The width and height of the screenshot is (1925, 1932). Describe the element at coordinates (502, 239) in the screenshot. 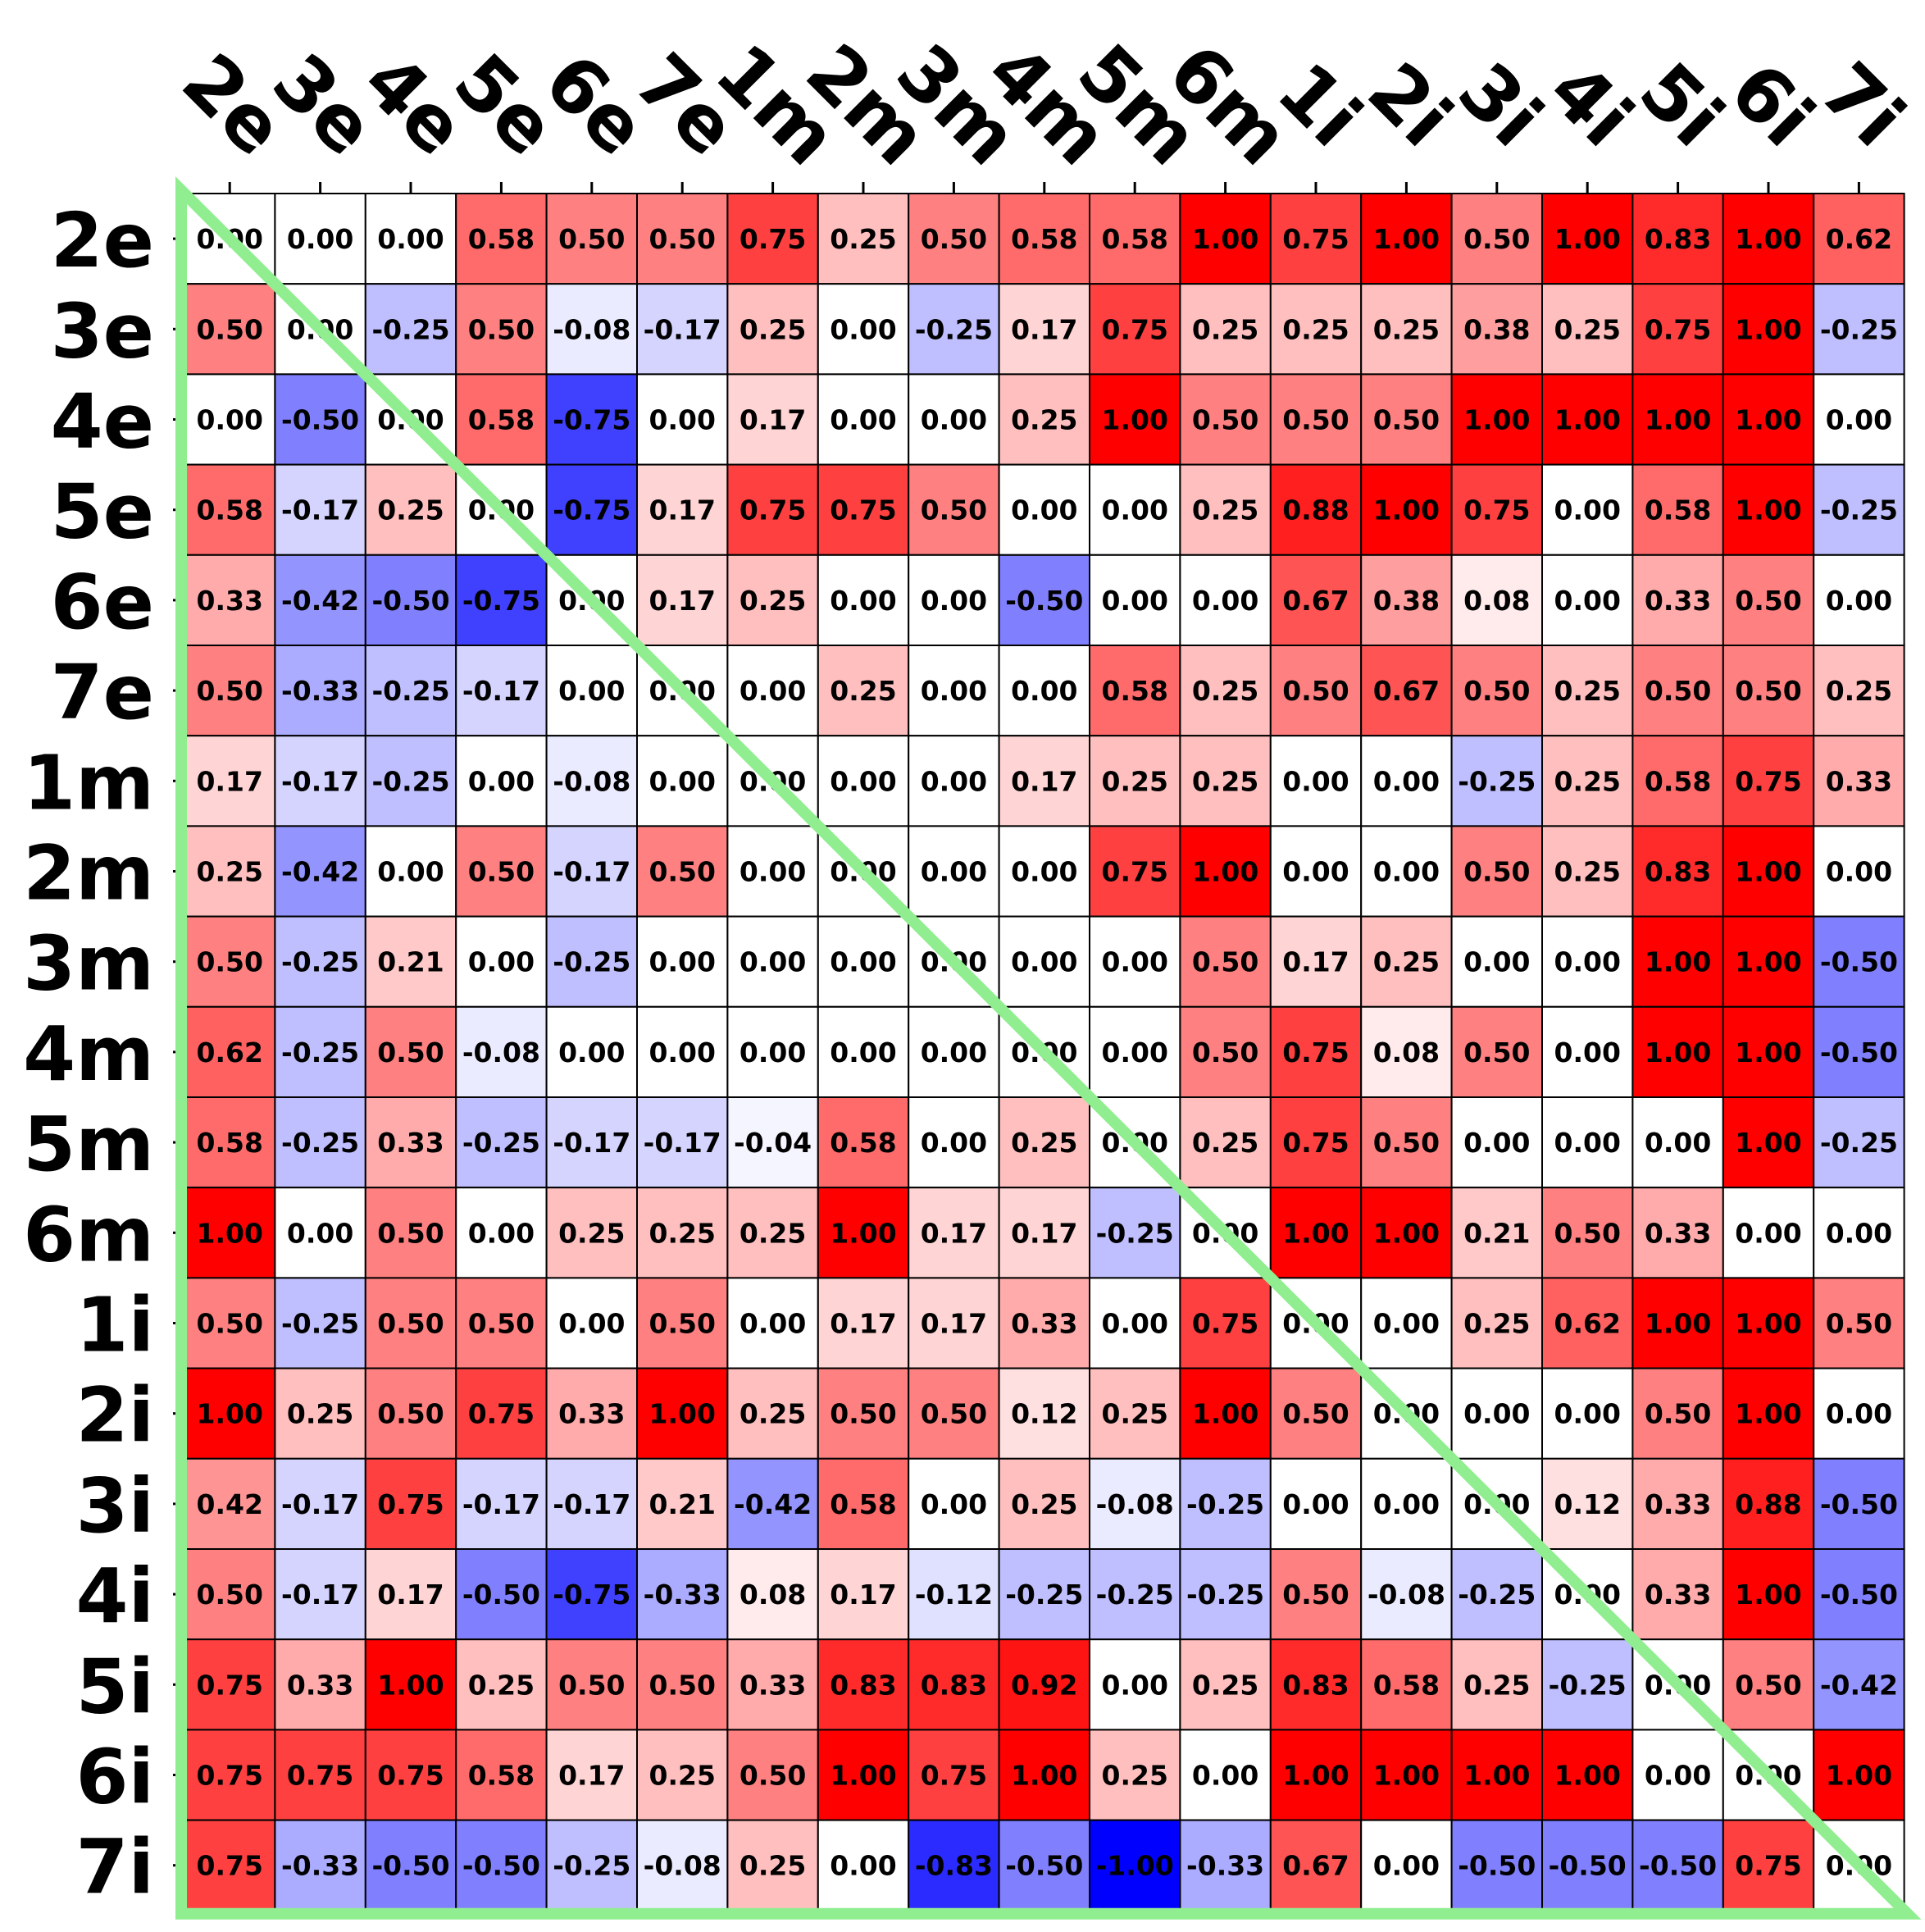

I see `cell-value-label: 0.58` at that location.